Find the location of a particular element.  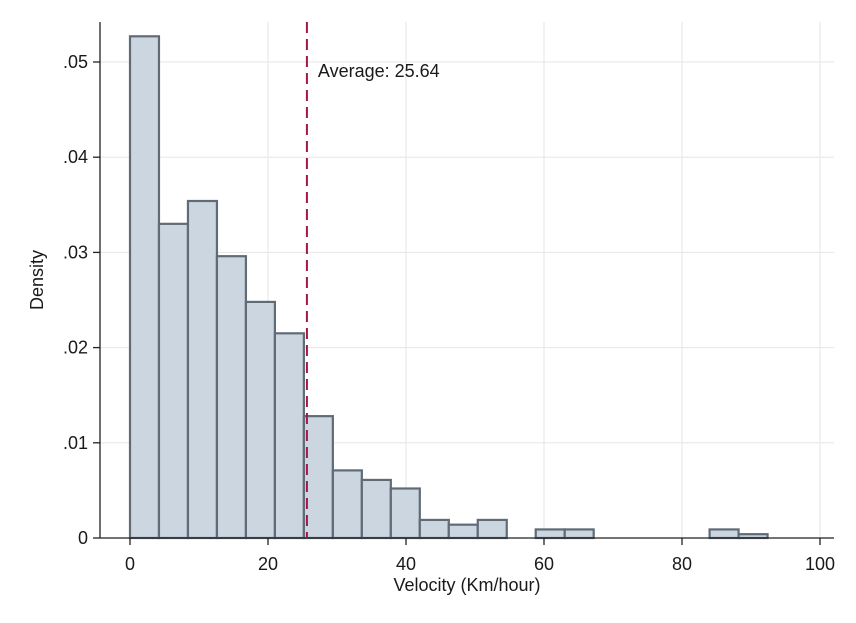

average-annotation: Average: 25.64 is located at coordinates (379, 71).